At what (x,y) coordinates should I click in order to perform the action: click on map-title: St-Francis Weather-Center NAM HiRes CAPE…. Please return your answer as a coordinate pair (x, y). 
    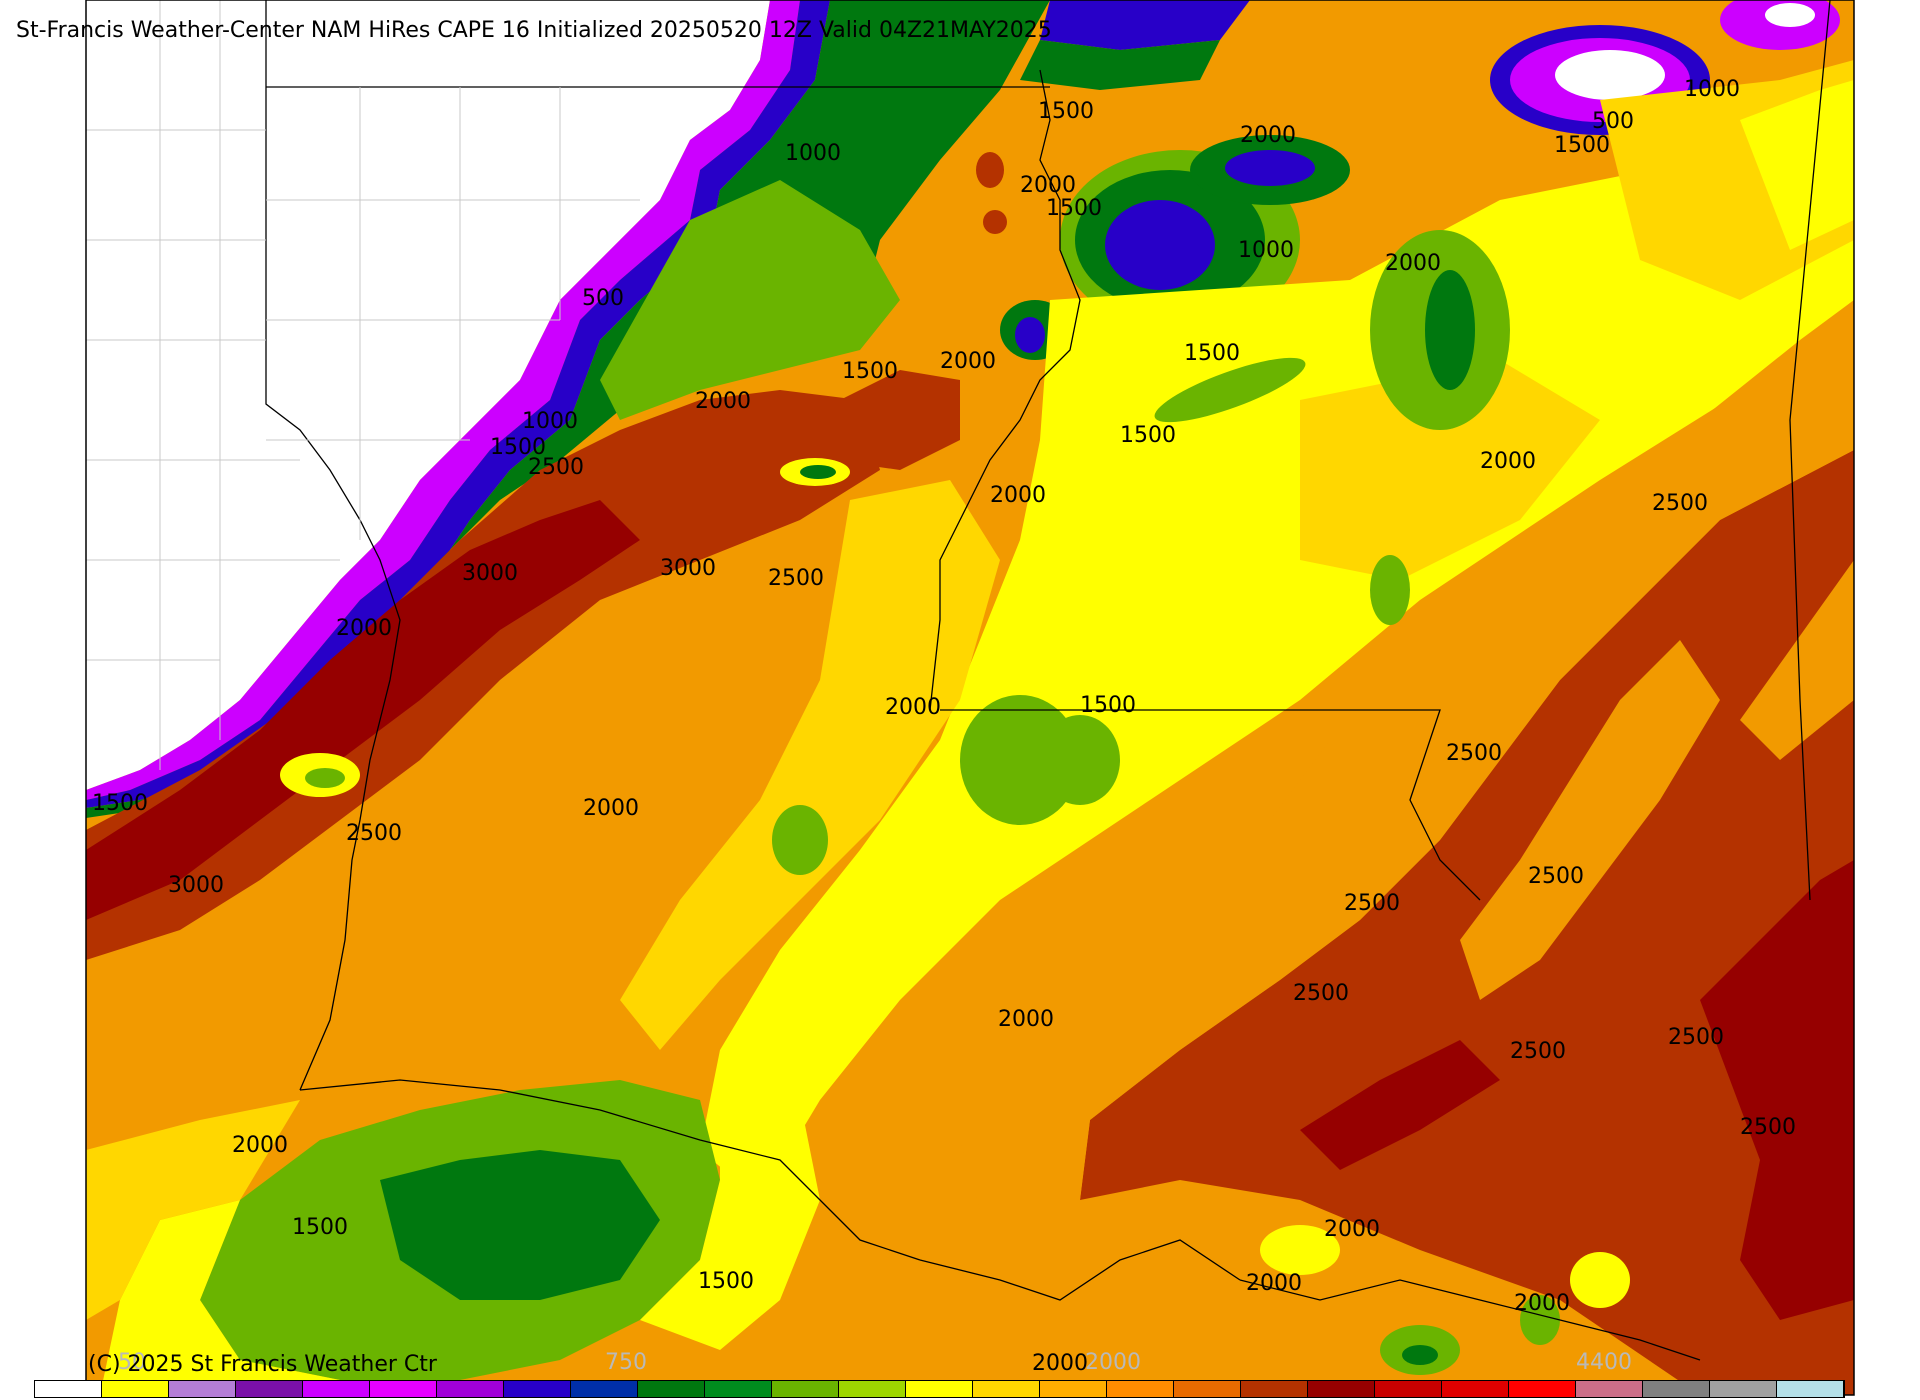
    Looking at the image, I should click on (534, 30).